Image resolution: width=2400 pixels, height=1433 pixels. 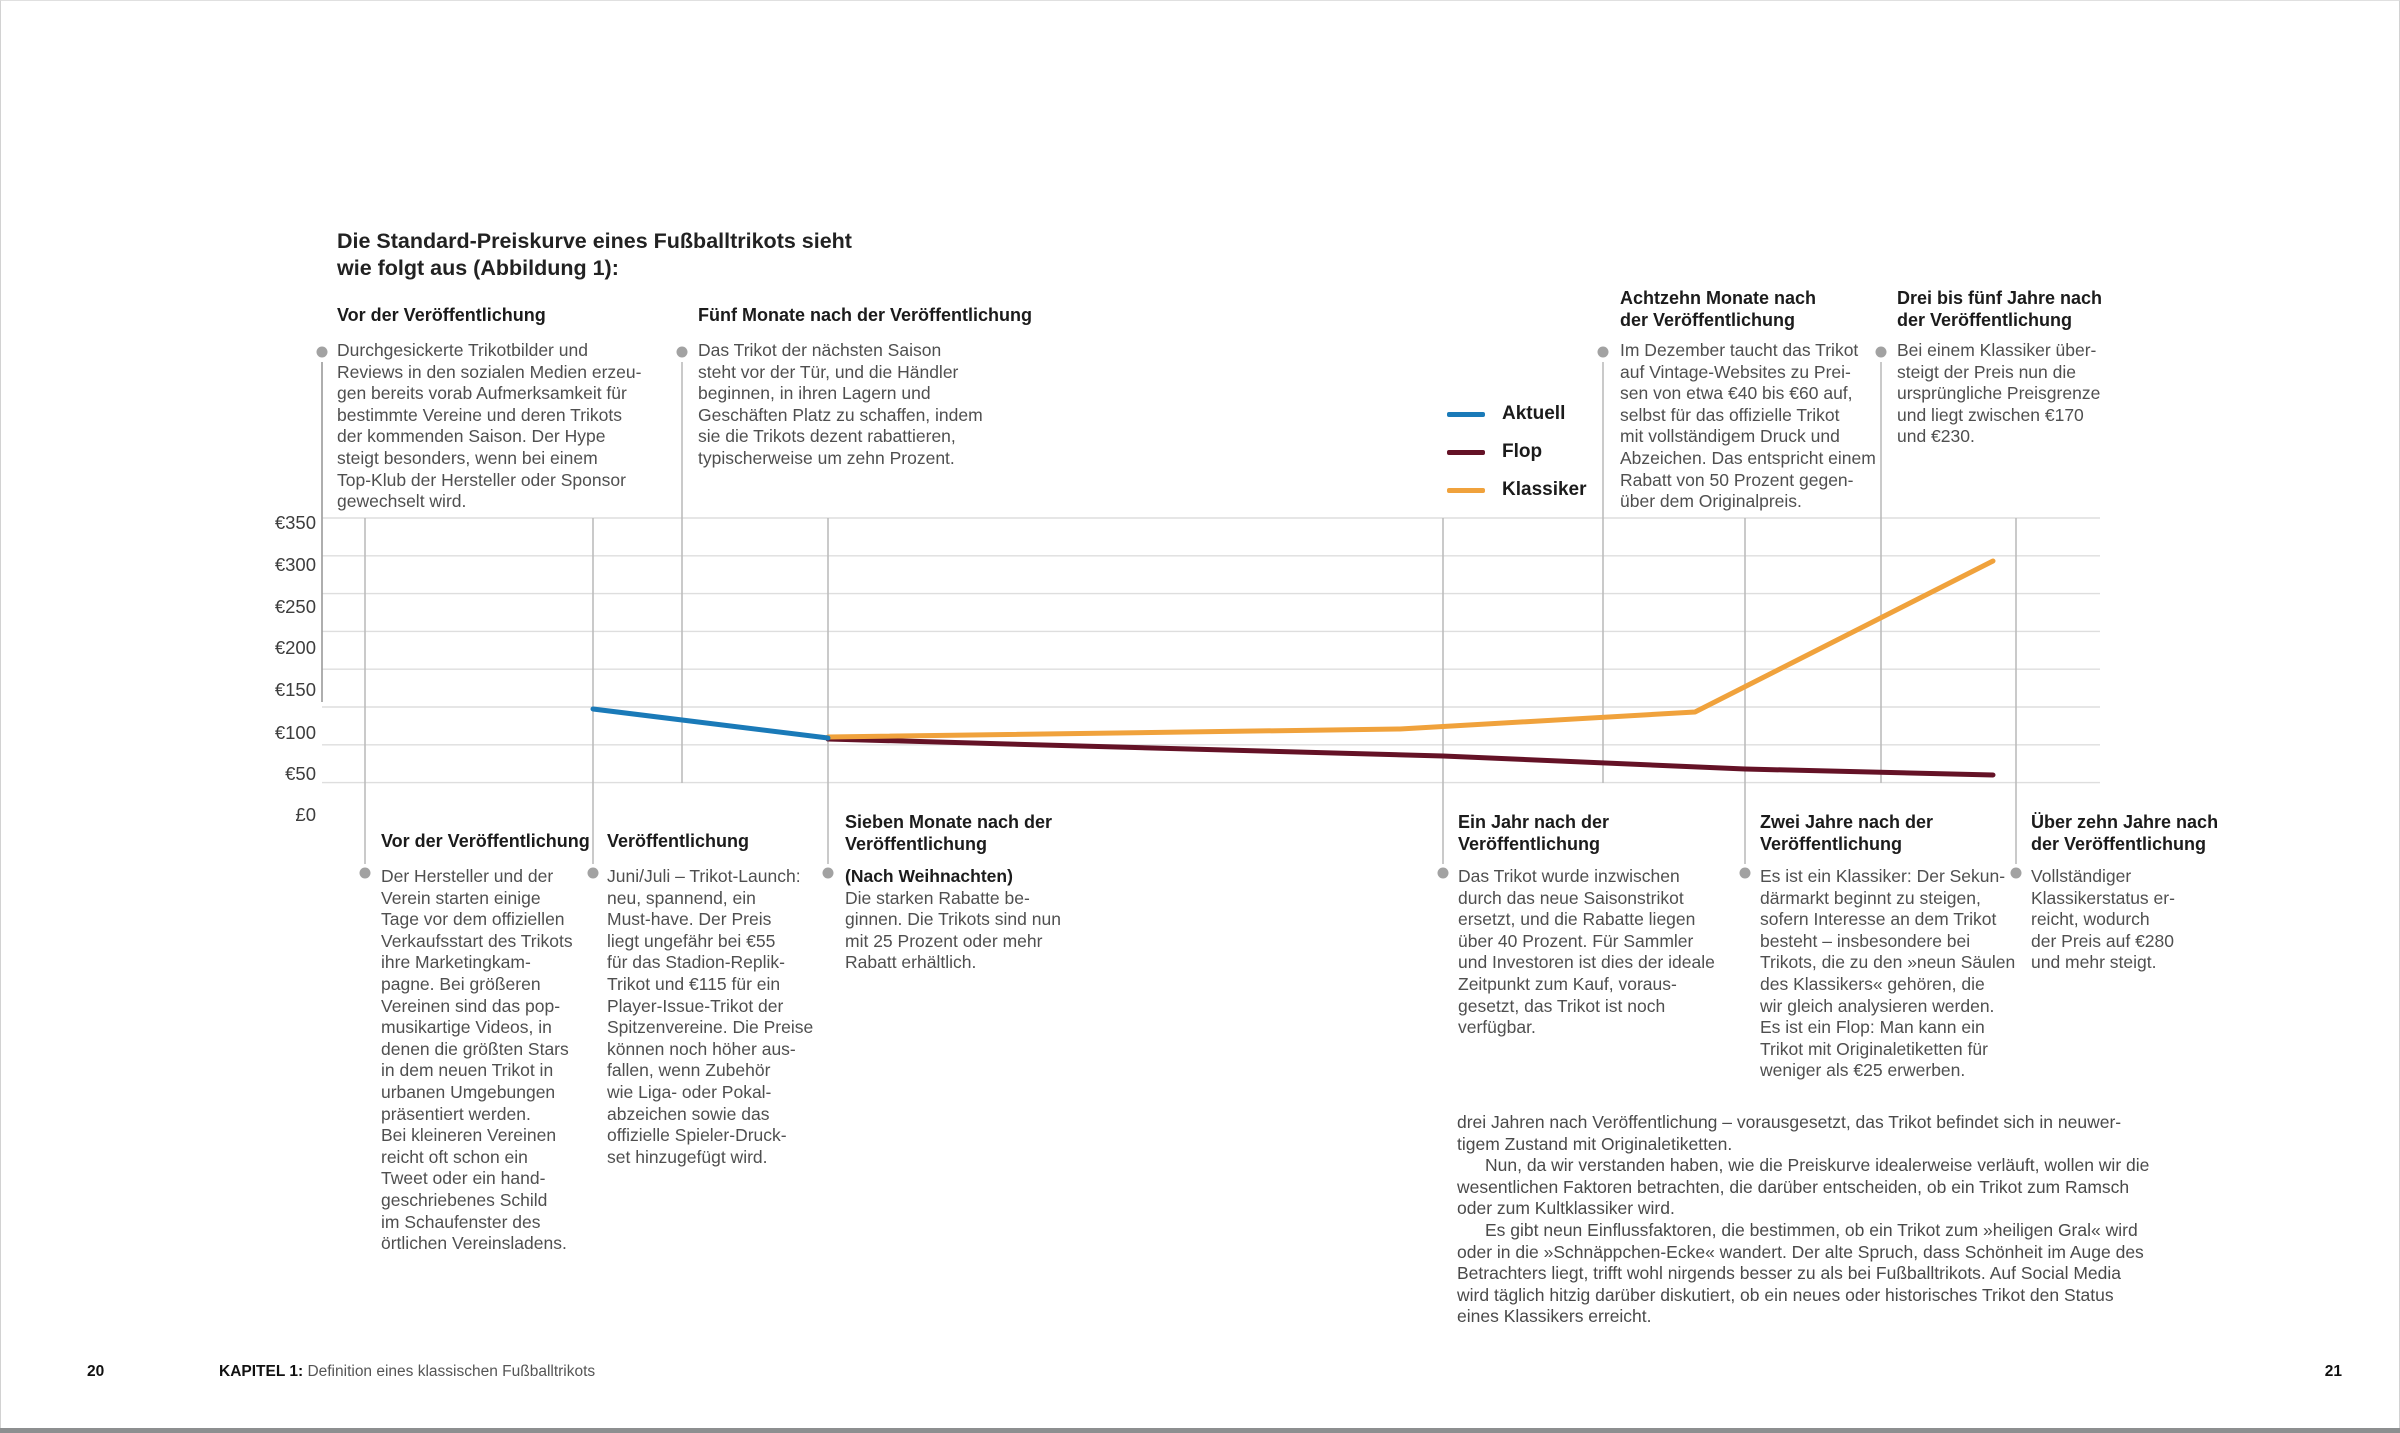 What do you see at coordinates (1410, 757) in the screenshot?
I see `series-line-flop` at bounding box center [1410, 757].